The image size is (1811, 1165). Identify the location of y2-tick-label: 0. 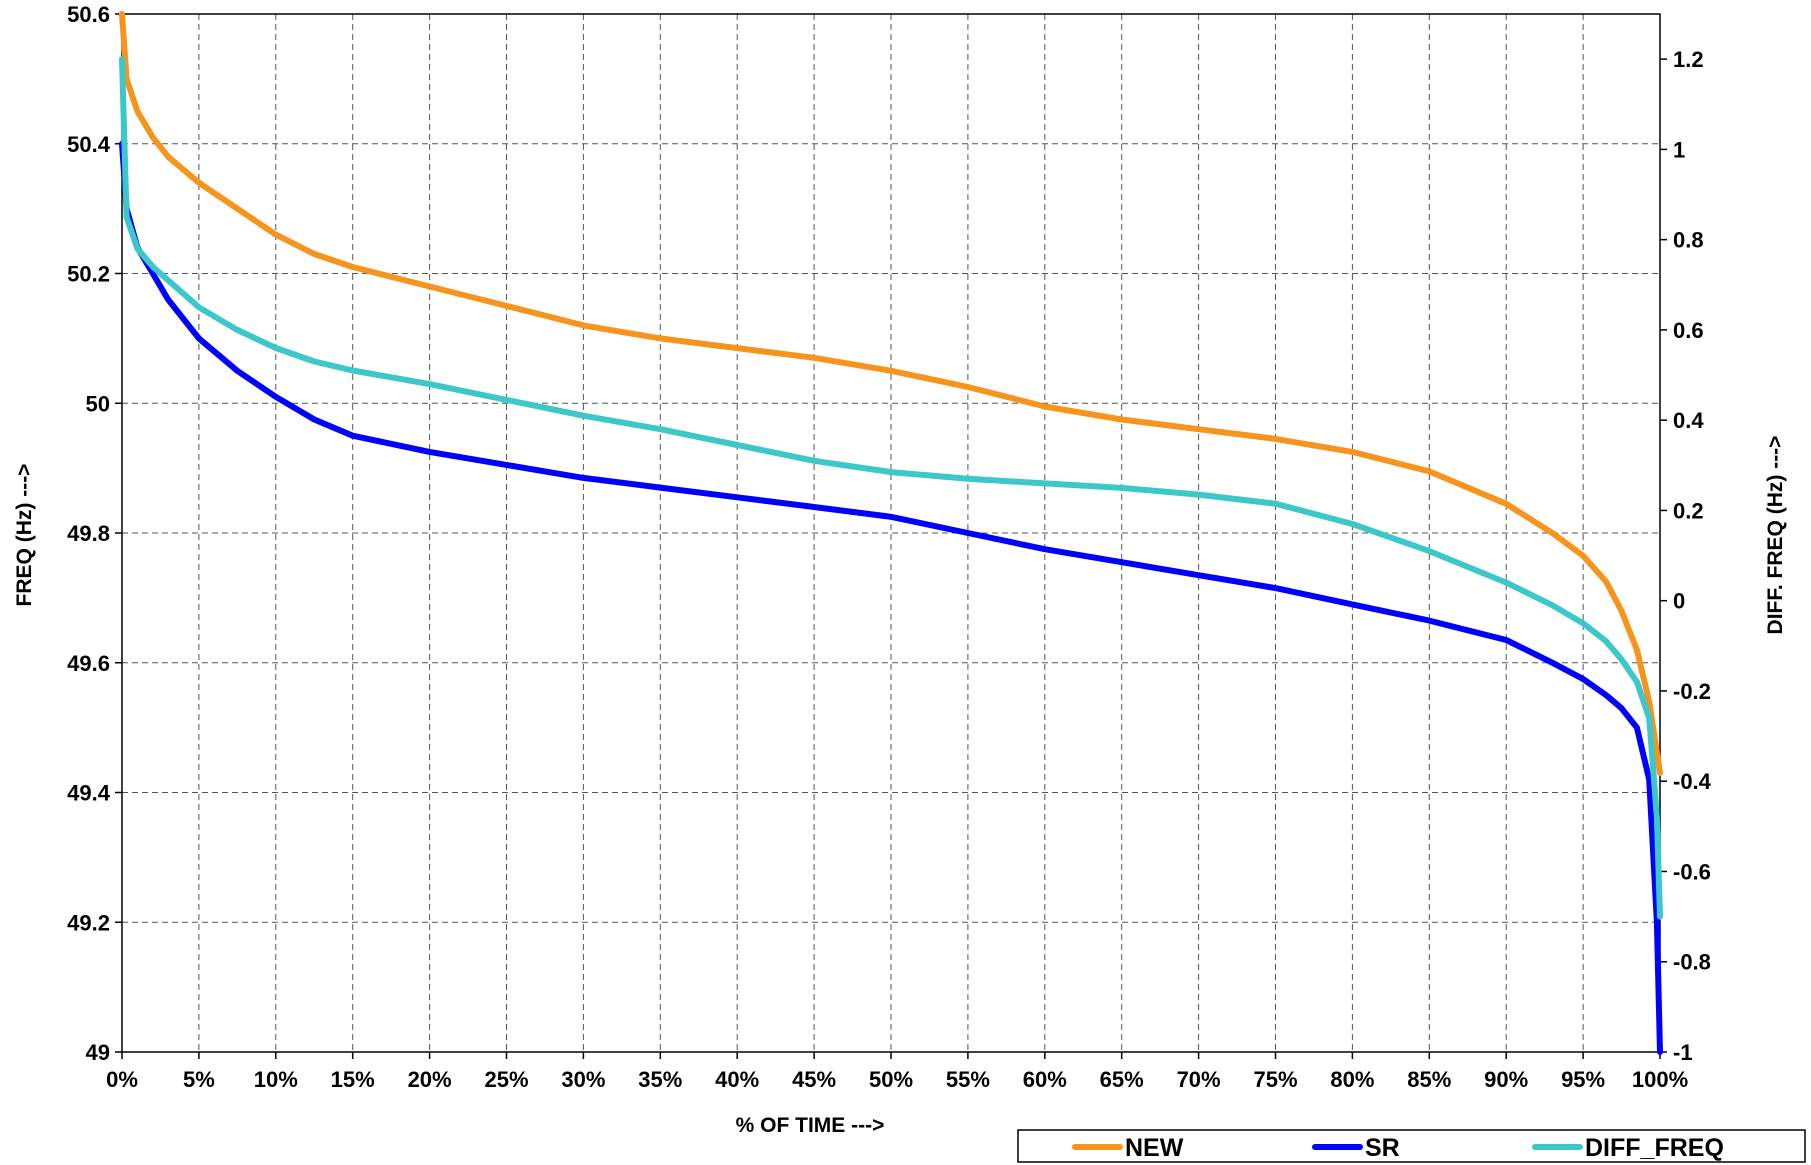
(1679, 601).